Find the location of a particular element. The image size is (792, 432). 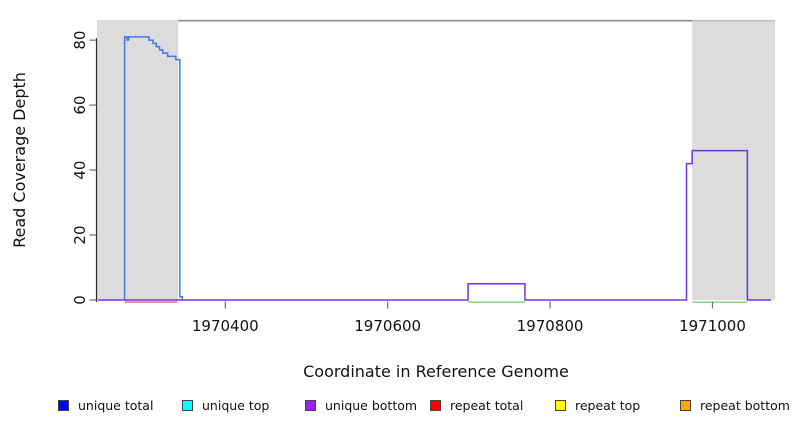

legend-item-unique-bottom: unique bottom is located at coordinates (361, 405).